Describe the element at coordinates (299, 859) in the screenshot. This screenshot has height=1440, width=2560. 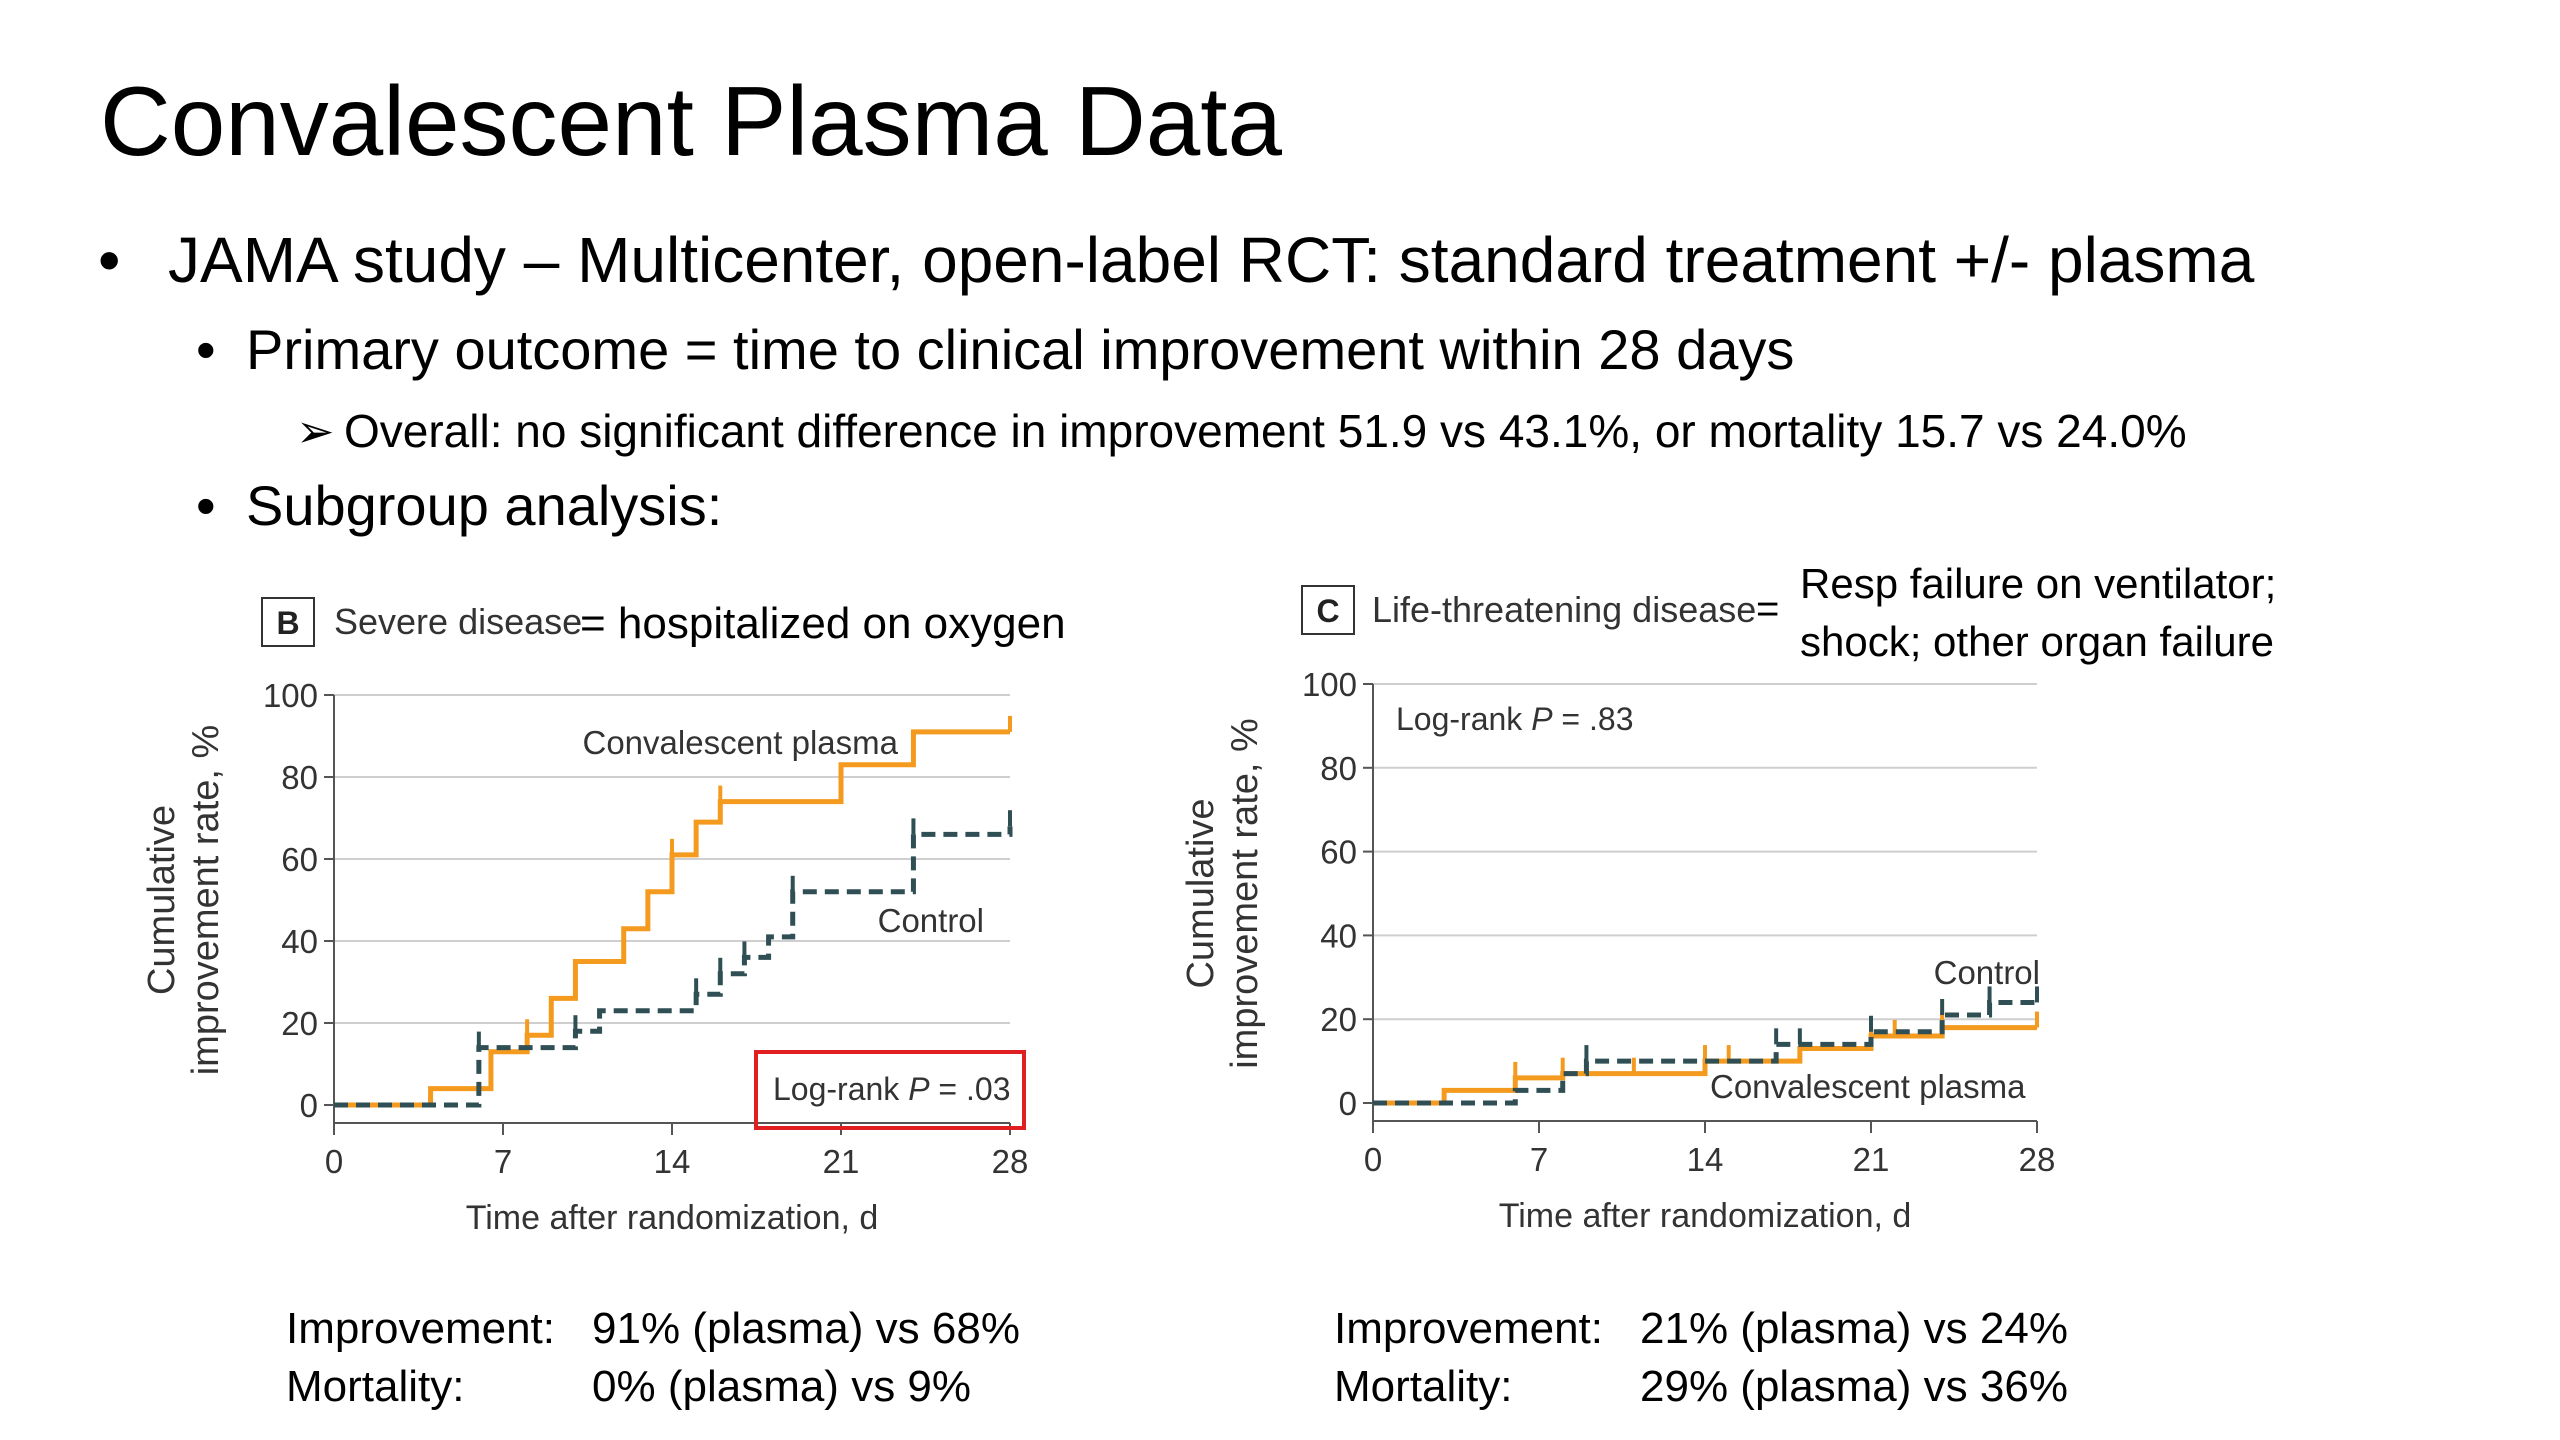
I see `panel-b-ytick-label: 60` at that location.